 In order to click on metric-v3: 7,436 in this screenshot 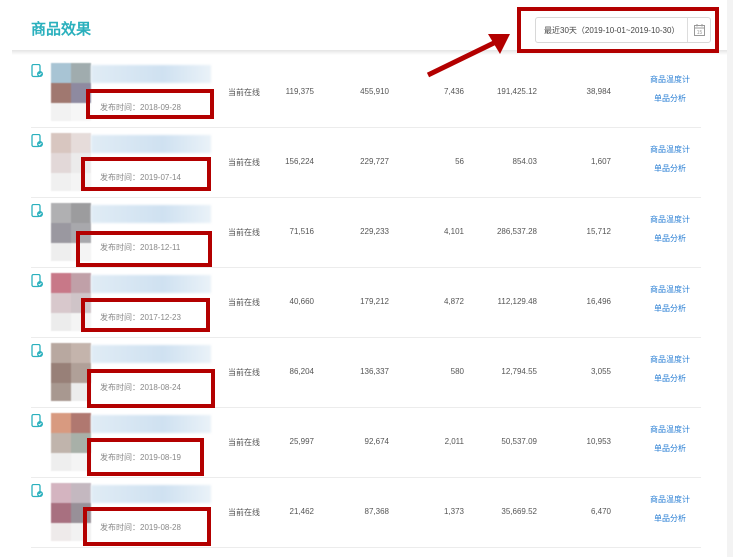, I will do `click(453, 91)`.